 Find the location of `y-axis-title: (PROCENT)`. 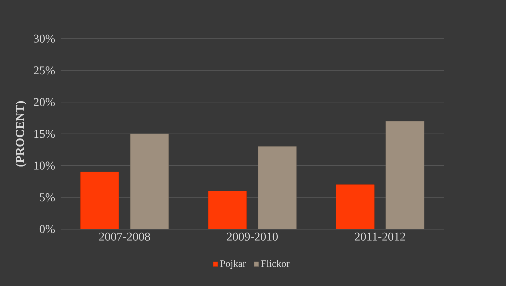

y-axis-title: (PROCENT) is located at coordinates (21, 134).